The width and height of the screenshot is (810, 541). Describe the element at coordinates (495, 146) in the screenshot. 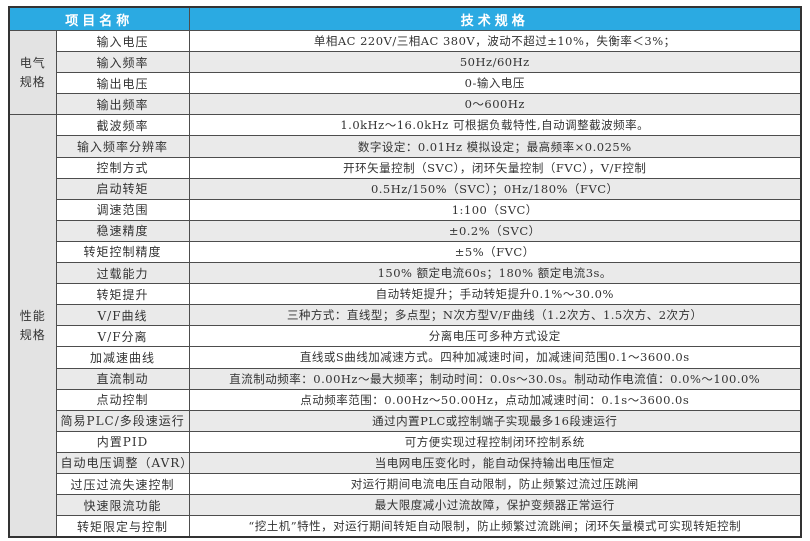

I see `spec-value-cell: 数字设定：0.01Hz 模拟设定；最高频率×0.025%` at that location.